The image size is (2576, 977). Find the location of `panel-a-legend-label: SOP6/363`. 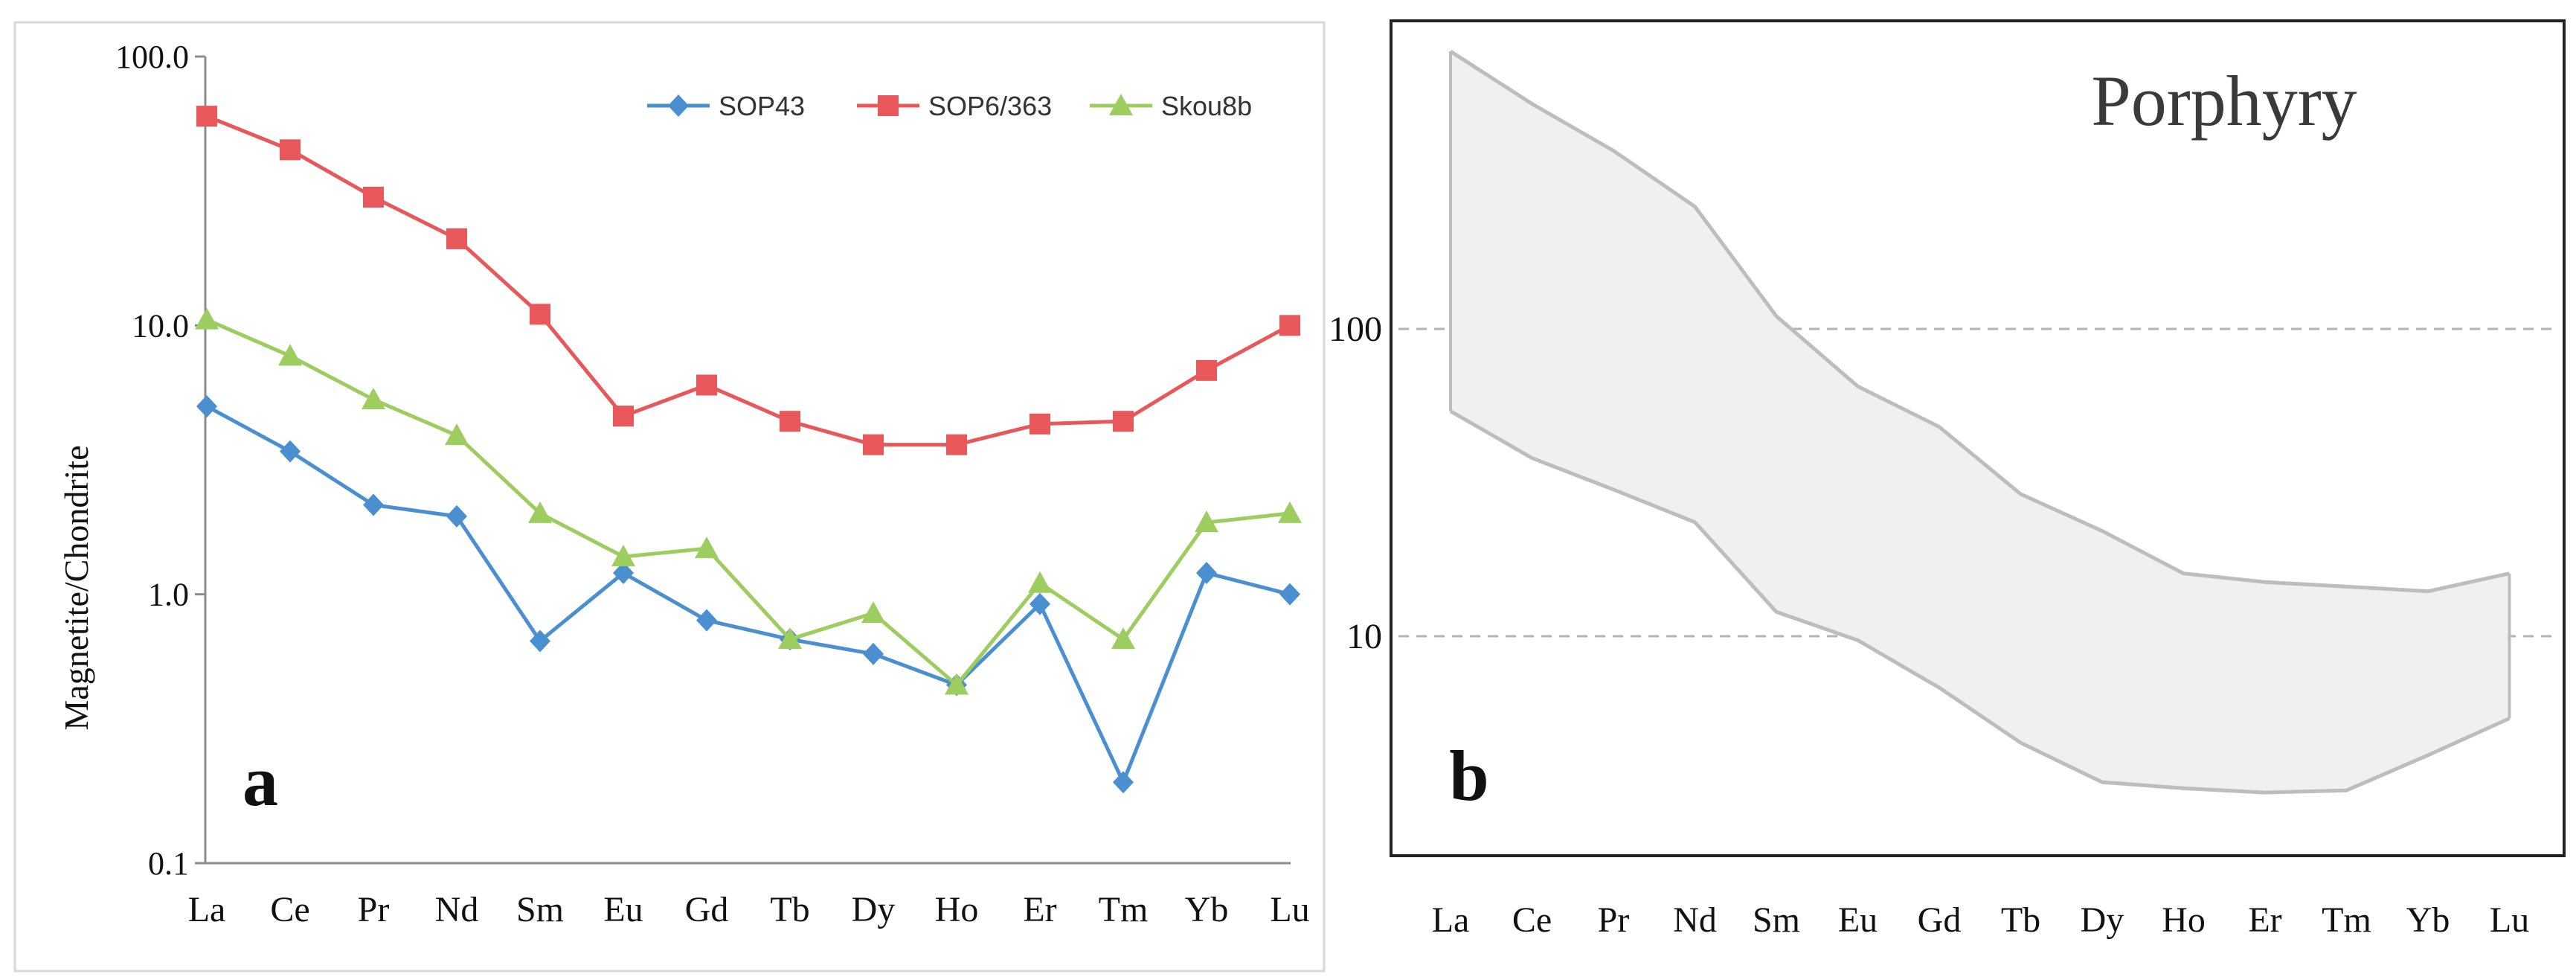

panel-a-legend-label: SOP6/363 is located at coordinates (990, 106).